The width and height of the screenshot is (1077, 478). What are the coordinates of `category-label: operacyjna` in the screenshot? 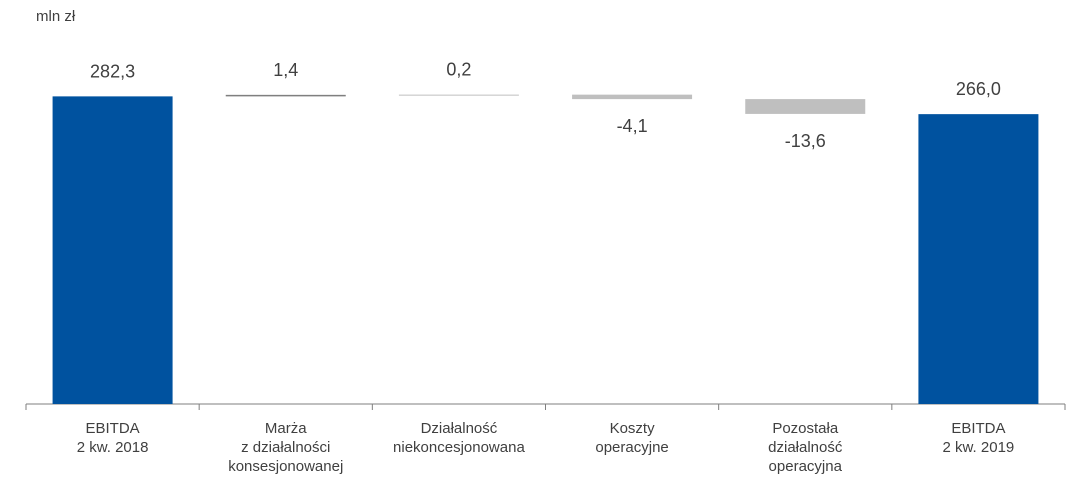 It's located at (806, 466).